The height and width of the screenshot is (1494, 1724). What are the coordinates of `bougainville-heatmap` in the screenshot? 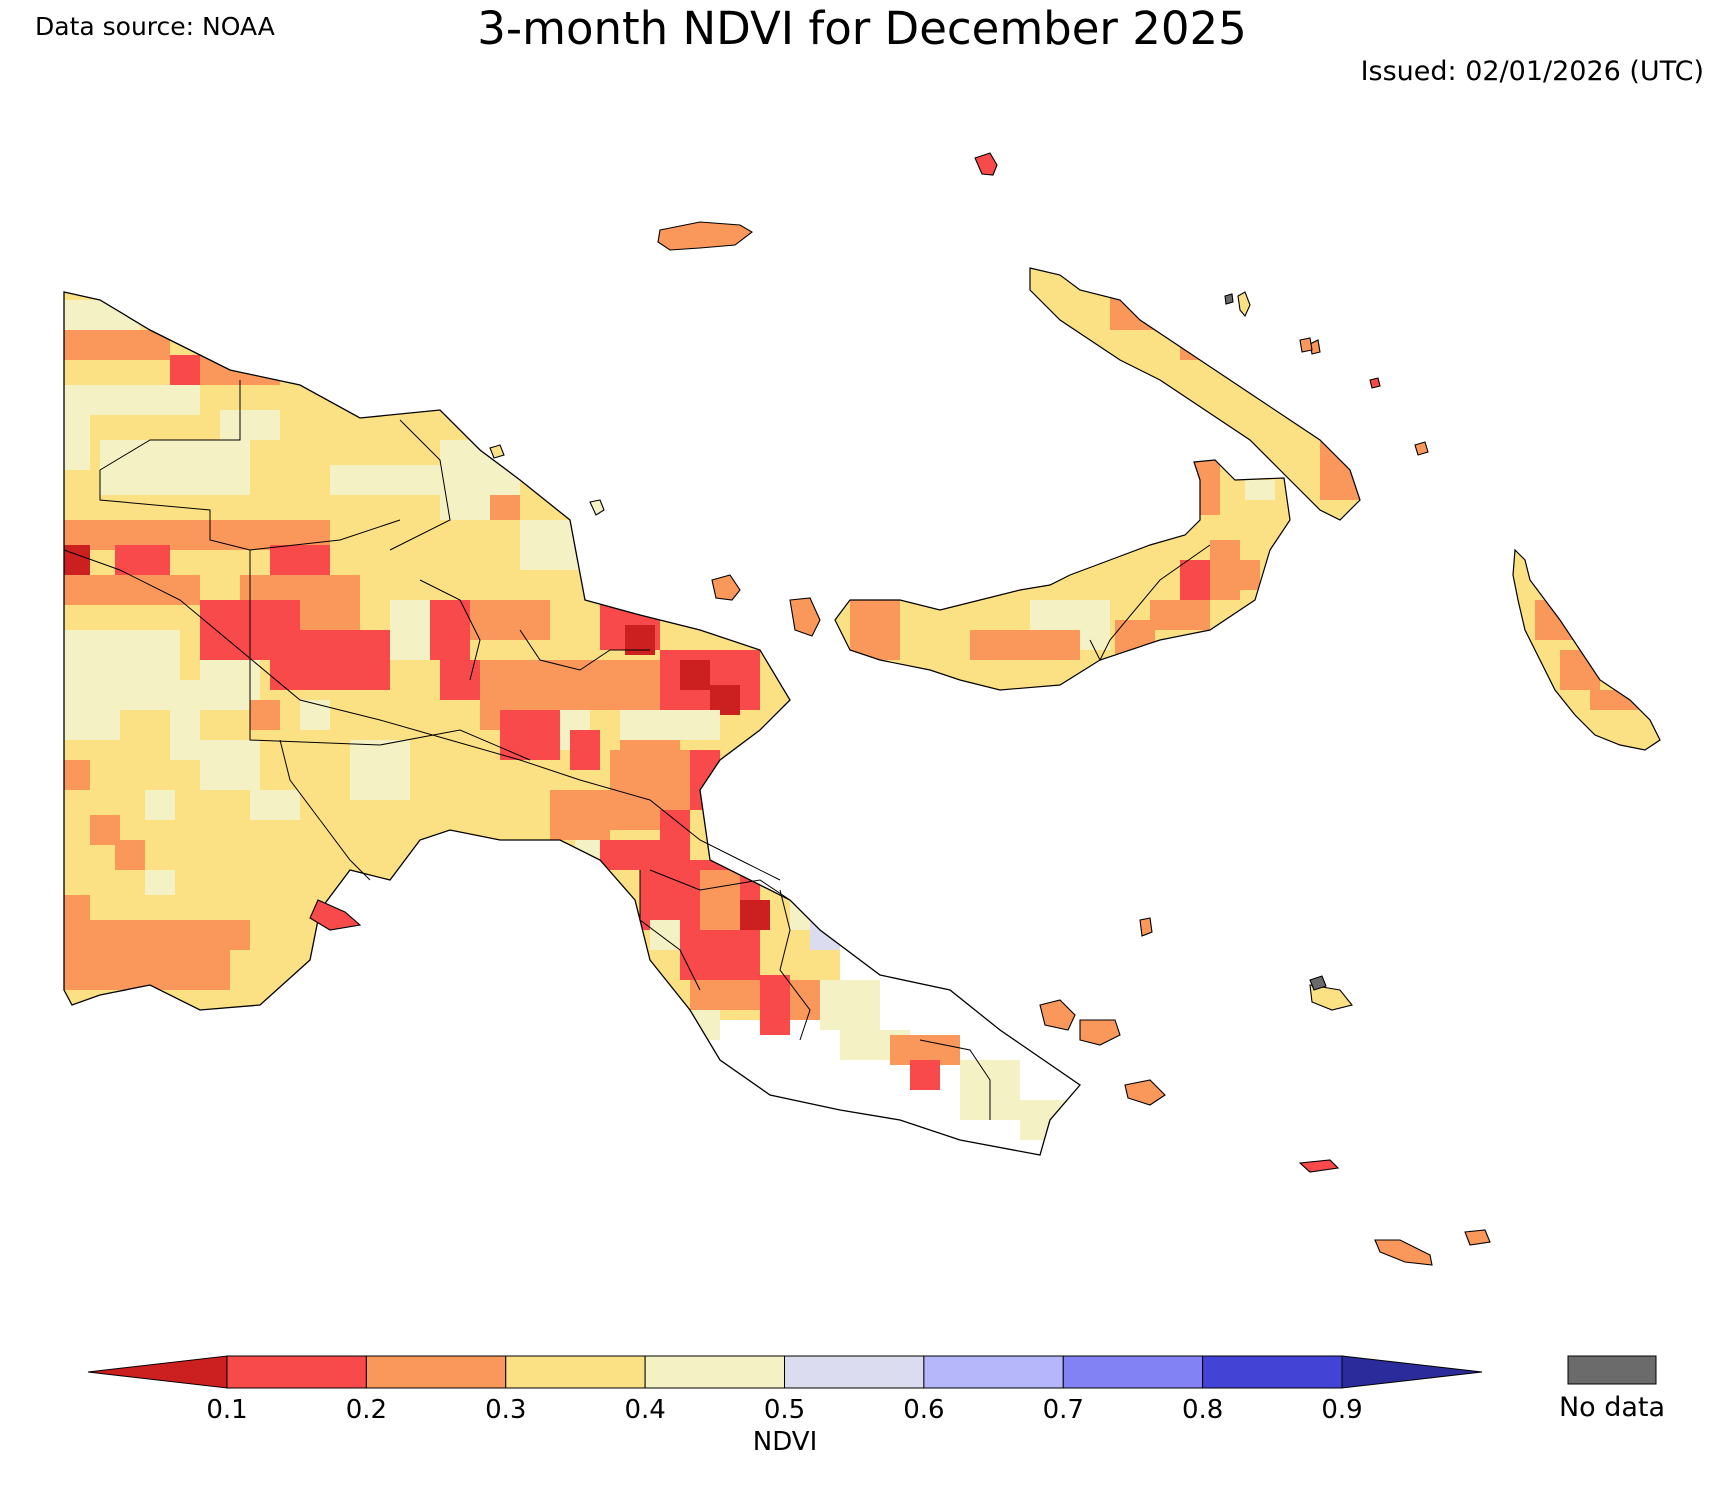 It's located at (1586, 650).